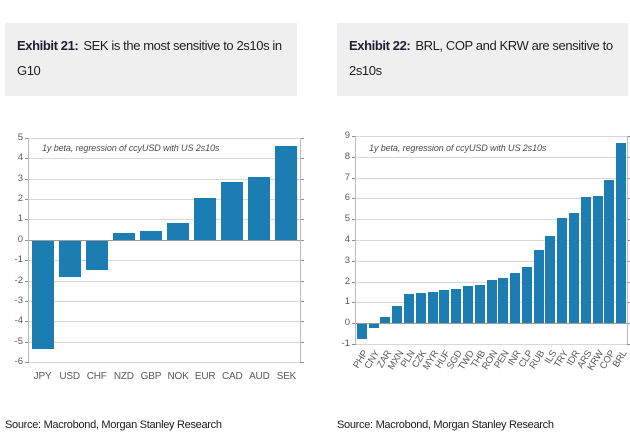 Image resolution: width=630 pixels, height=446 pixels. I want to click on x-tick-label: SEK, so click(286, 376).